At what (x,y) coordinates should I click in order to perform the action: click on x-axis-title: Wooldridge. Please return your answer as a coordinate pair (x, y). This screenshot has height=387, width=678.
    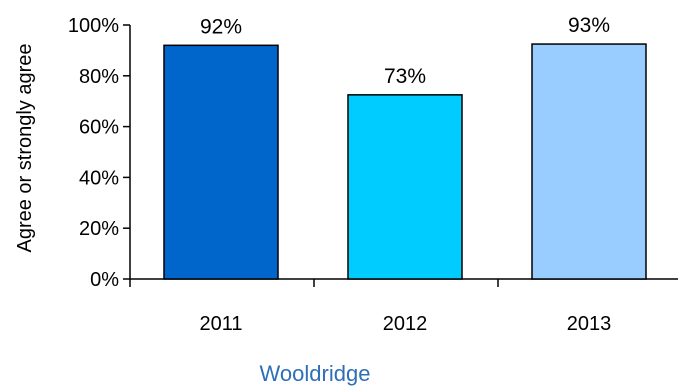
    Looking at the image, I should click on (315, 373).